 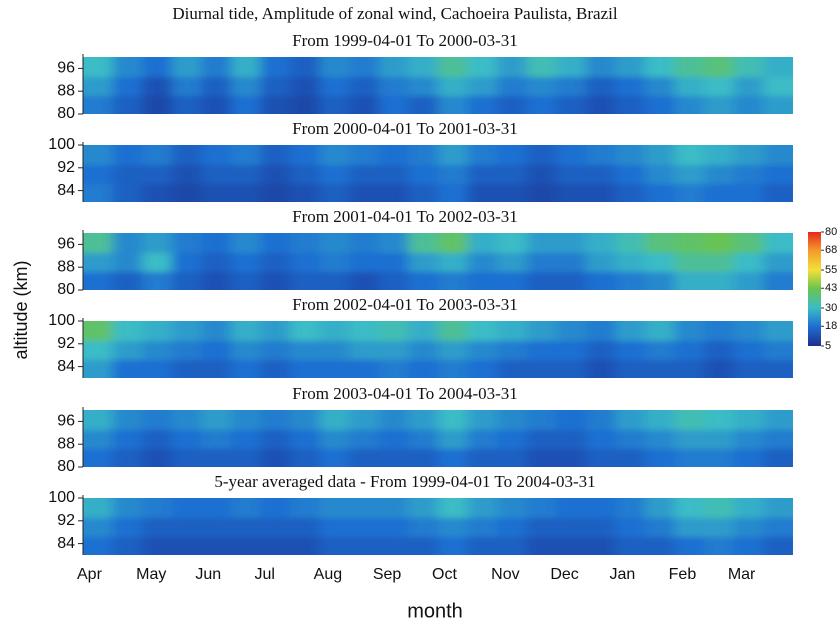 I want to click on panel-title: From 2001-04-01 To 2002-03-31, so click(x=405, y=216).